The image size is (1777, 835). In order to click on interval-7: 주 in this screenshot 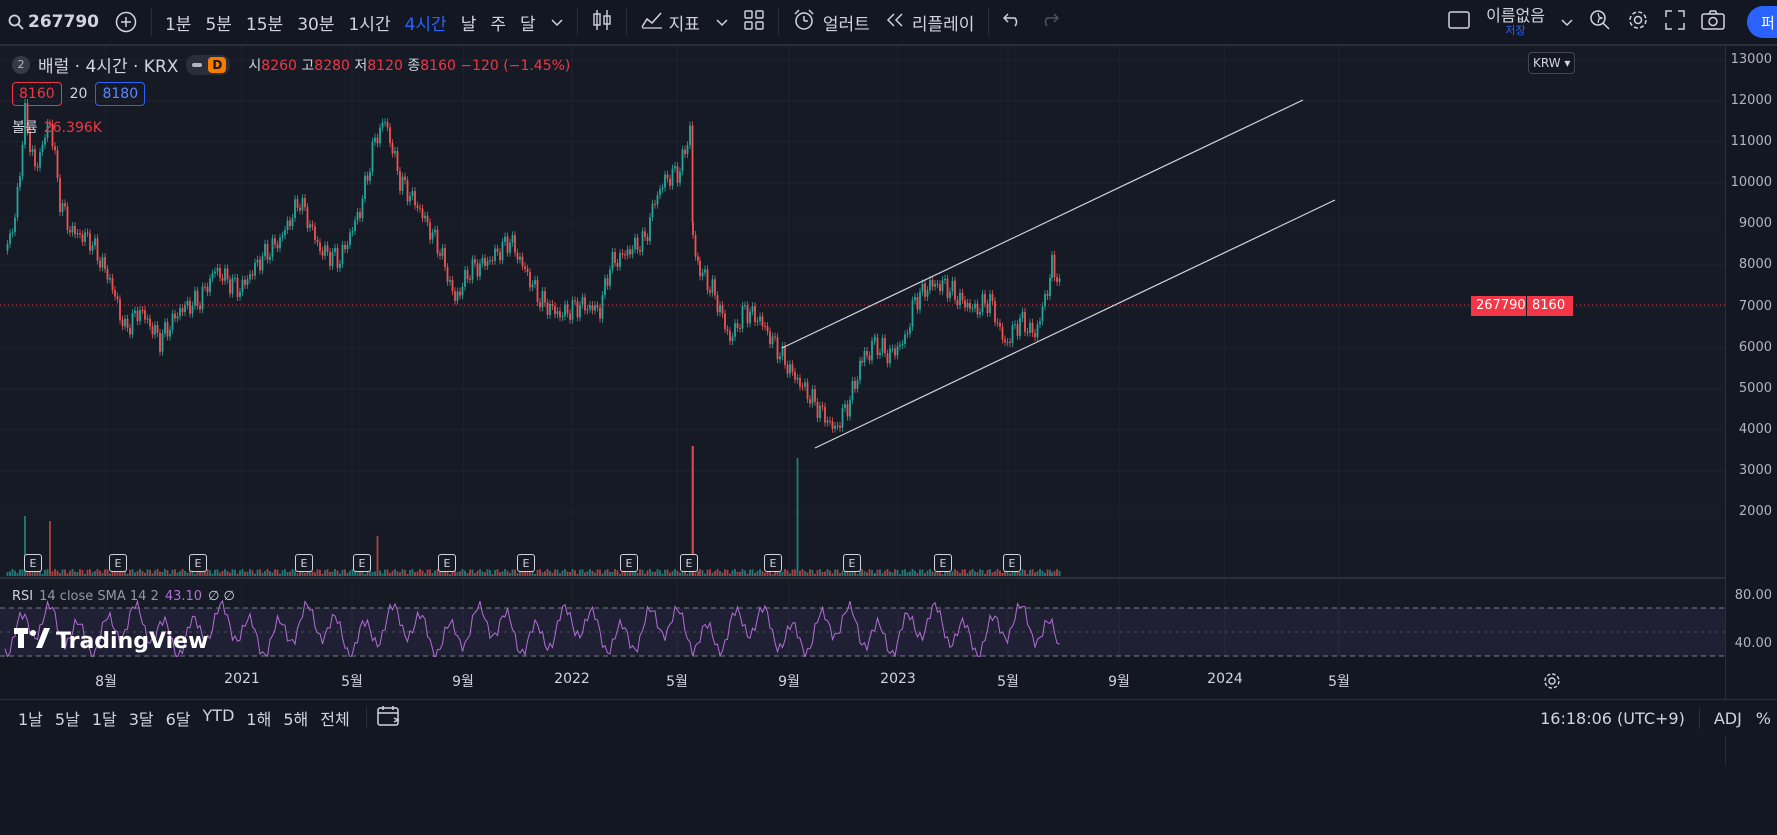, I will do `click(498, 24)`.